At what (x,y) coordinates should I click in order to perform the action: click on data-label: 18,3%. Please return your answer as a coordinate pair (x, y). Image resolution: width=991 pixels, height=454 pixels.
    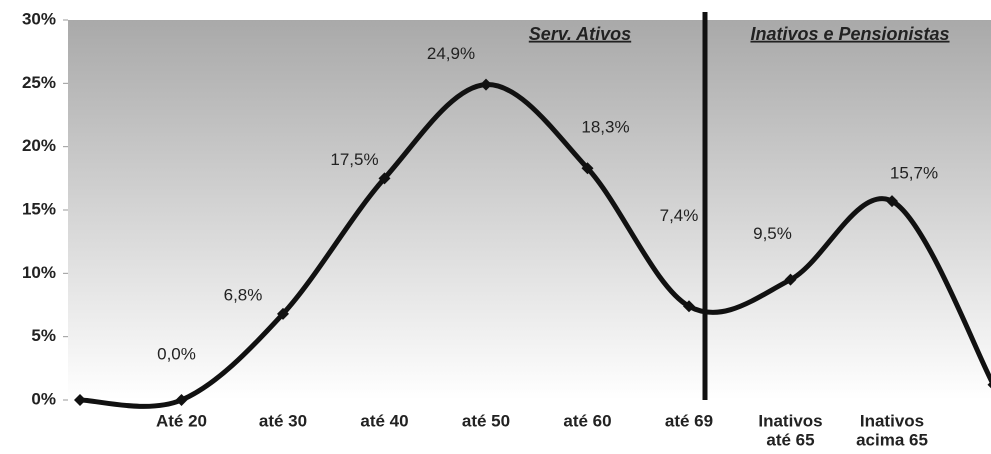
    Looking at the image, I should click on (605, 127).